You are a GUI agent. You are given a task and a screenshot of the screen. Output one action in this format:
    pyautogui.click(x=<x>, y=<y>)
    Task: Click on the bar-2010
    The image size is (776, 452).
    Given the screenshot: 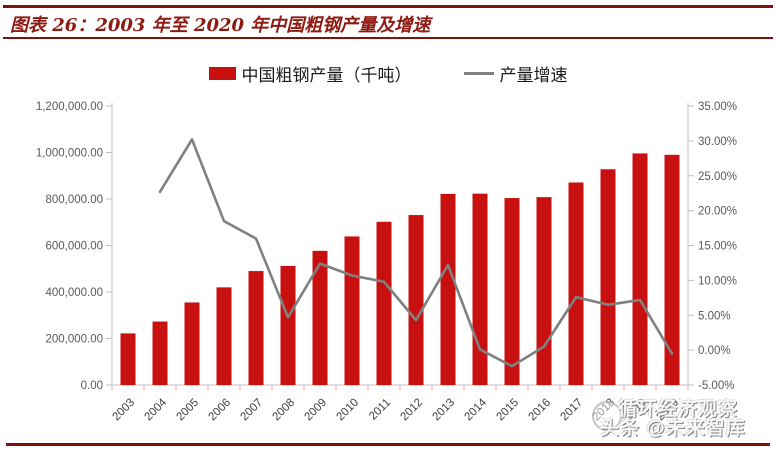 What is the action you would take?
    pyautogui.click(x=352, y=310)
    